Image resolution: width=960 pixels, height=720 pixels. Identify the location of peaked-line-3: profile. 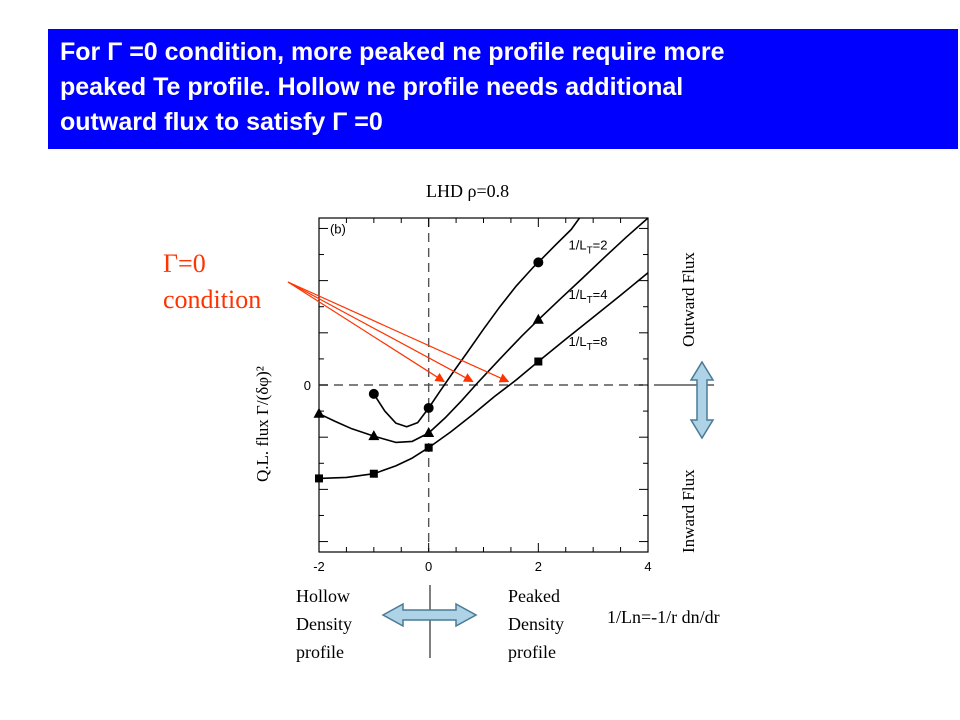
(532, 652).